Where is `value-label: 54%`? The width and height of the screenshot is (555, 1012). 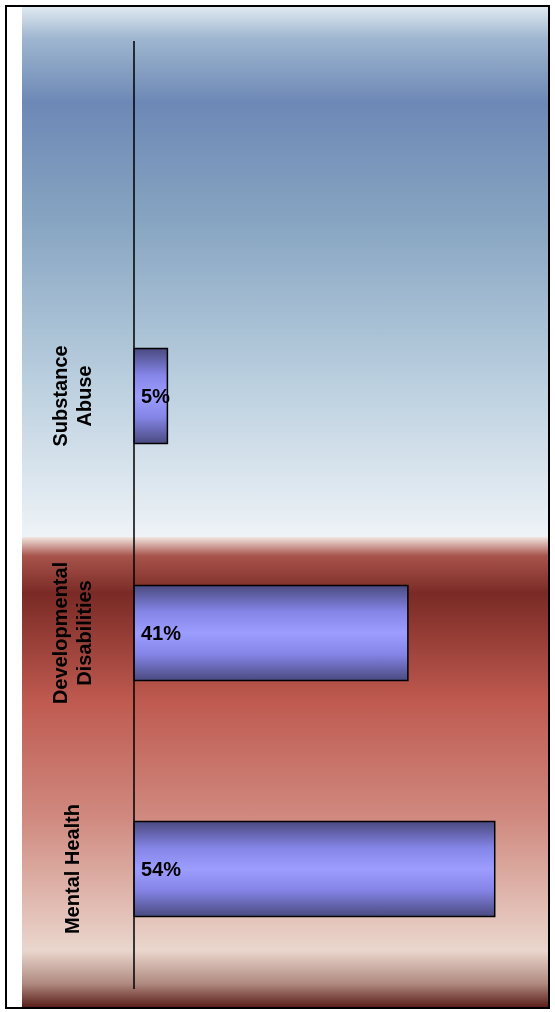
value-label: 54% is located at coordinates (161, 870).